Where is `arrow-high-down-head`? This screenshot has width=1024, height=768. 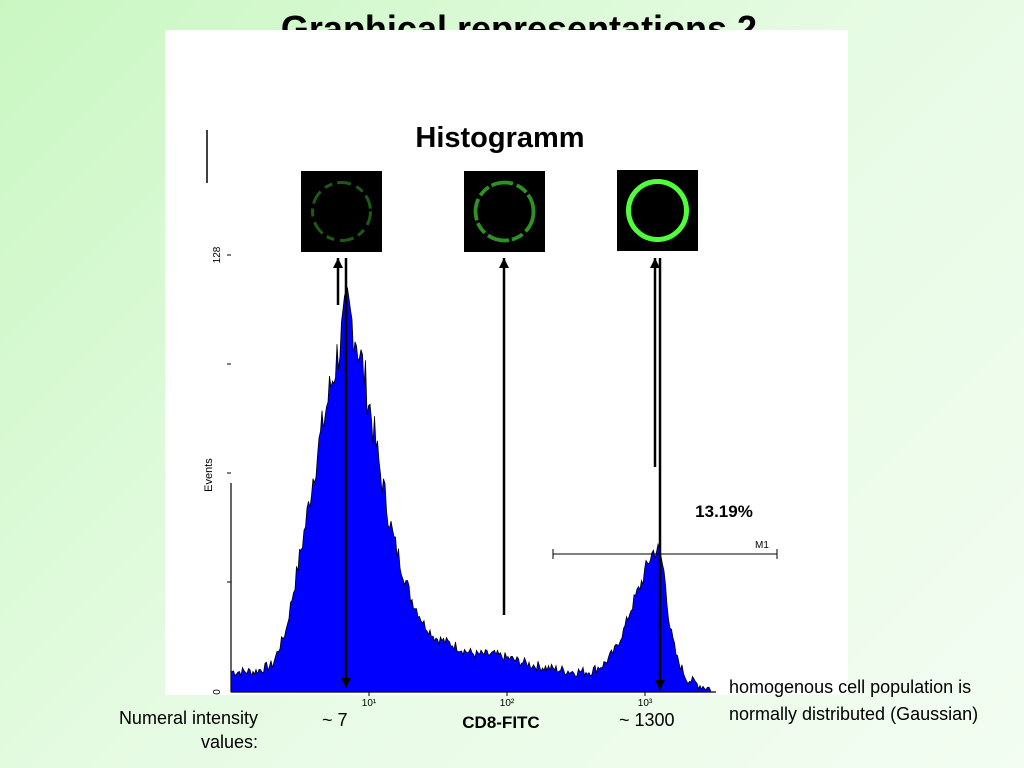
arrow-high-down-head is located at coordinates (660, 685).